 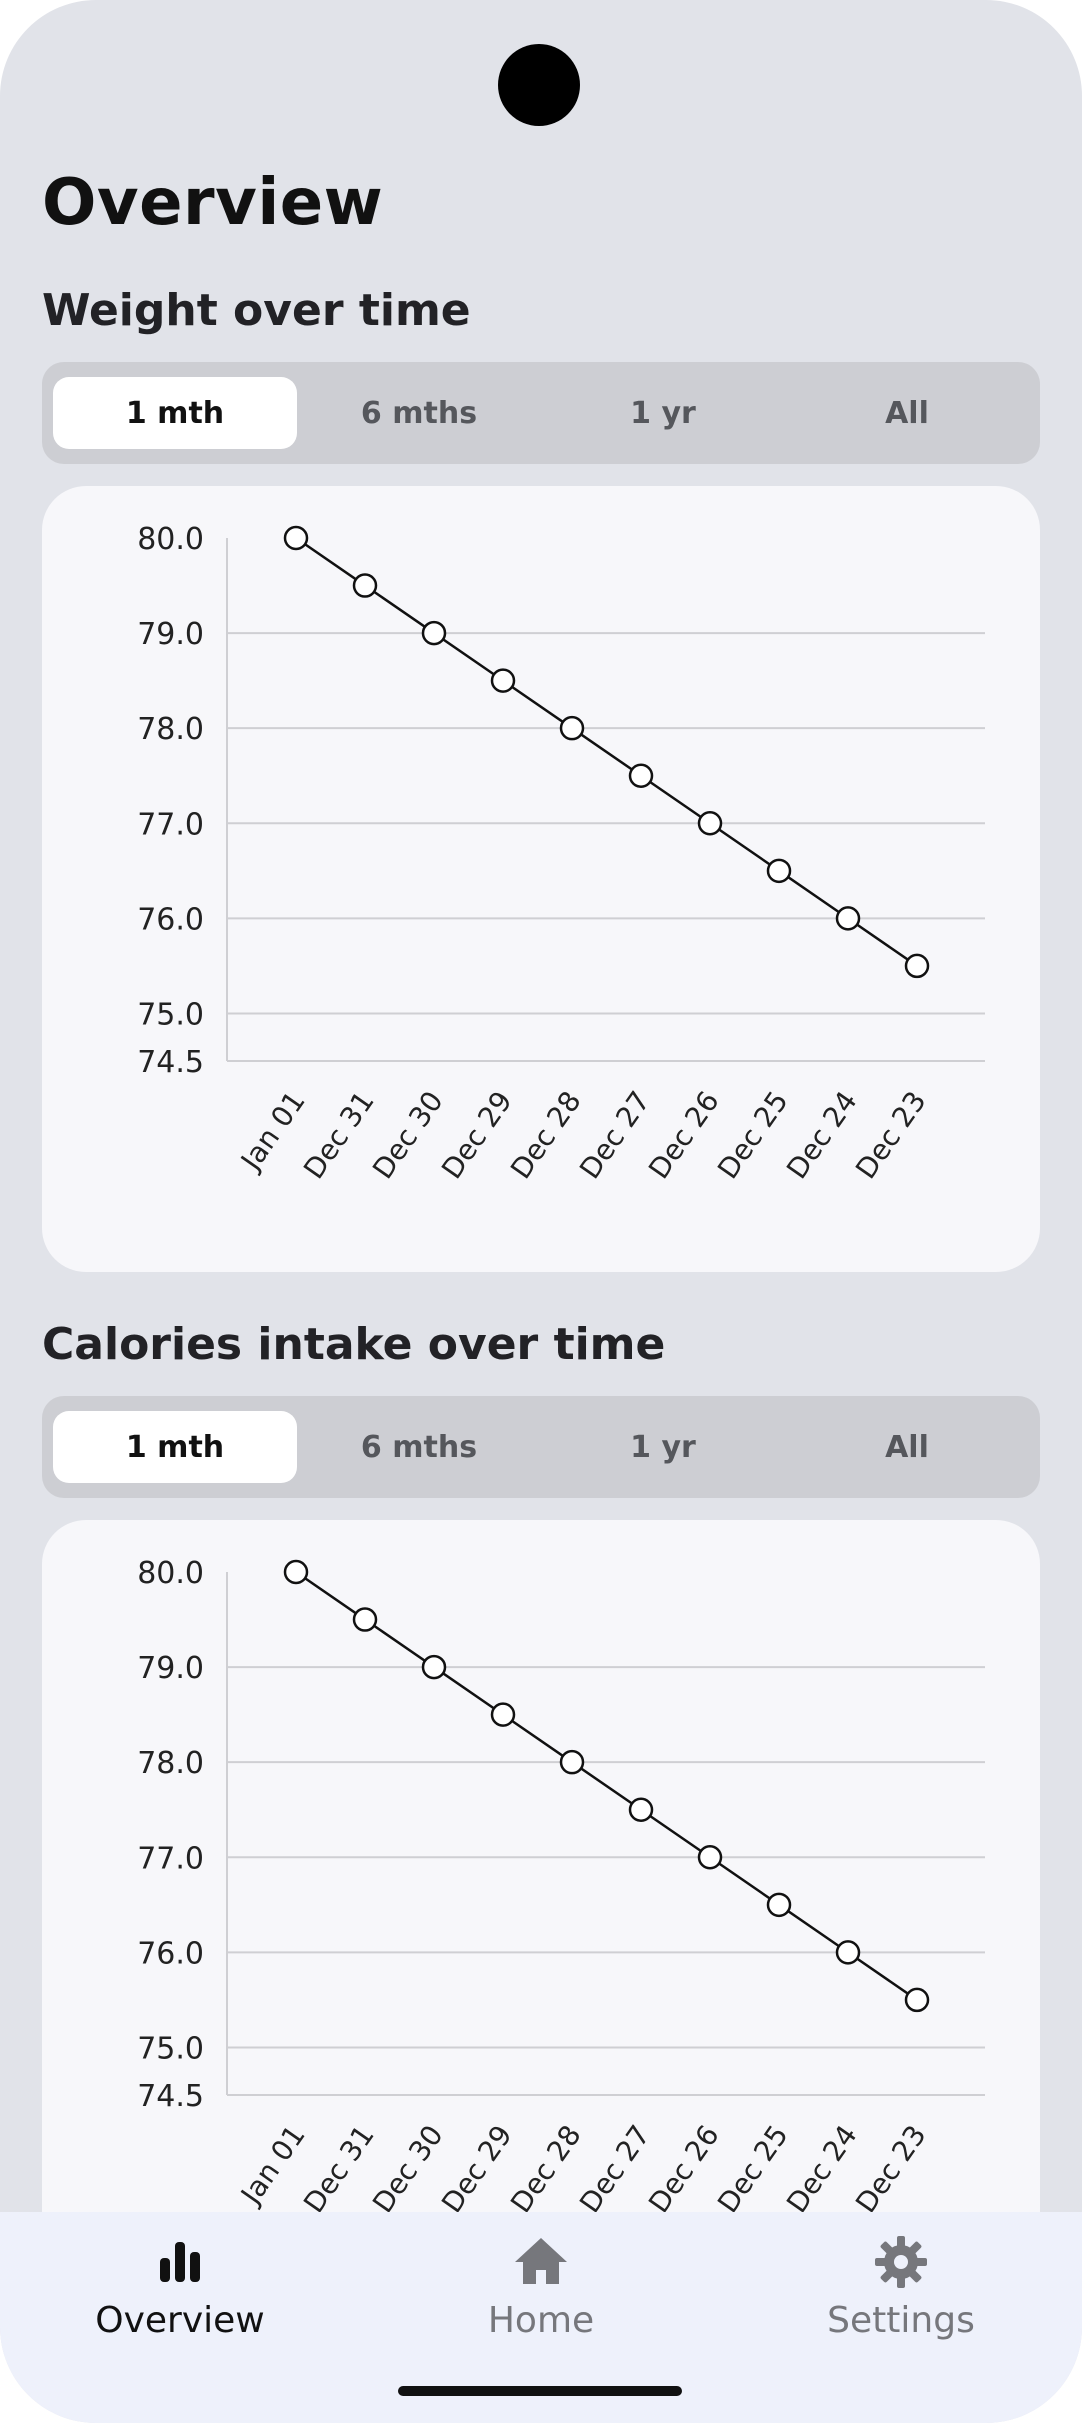 What do you see at coordinates (541, 2261) in the screenshot?
I see `home-icon` at bounding box center [541, 2261].